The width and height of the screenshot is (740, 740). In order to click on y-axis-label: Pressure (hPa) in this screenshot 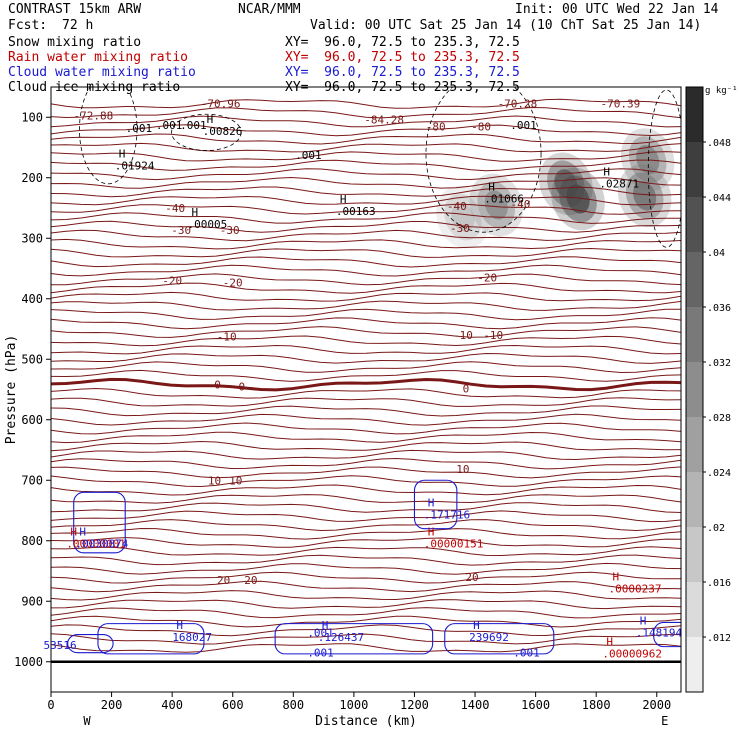, I will do `click(11, 390)`.